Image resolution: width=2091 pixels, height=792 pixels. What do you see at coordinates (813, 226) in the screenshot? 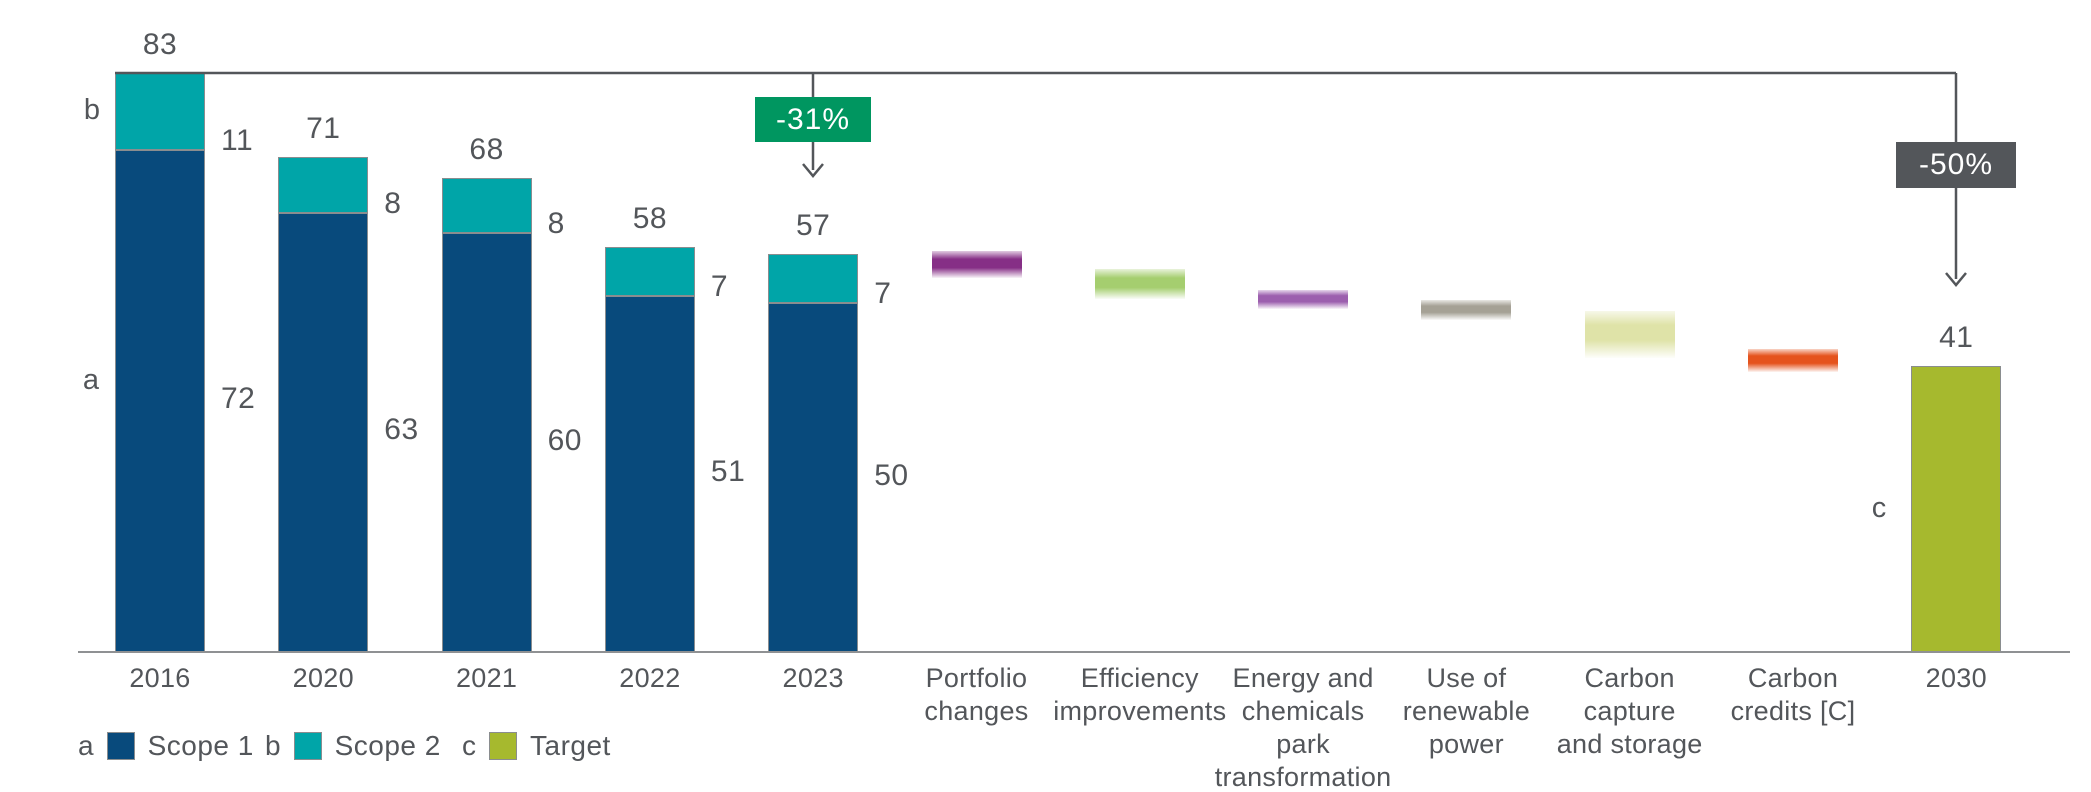
I see `value-total-2023: 57` at bounding box center [813, 226].